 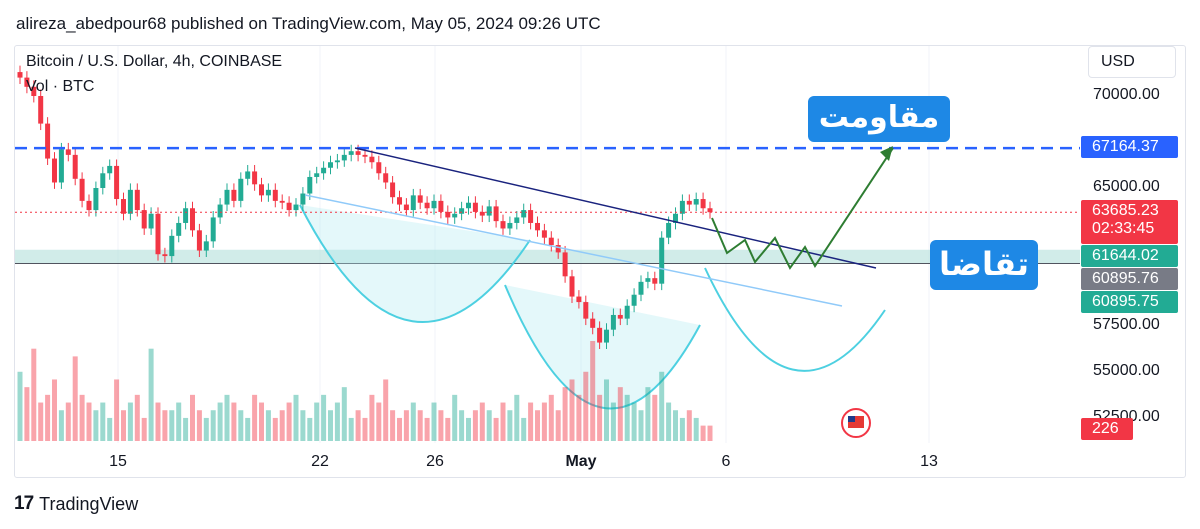 I want to click on us-flag-canton, so click(x=851, y=419).